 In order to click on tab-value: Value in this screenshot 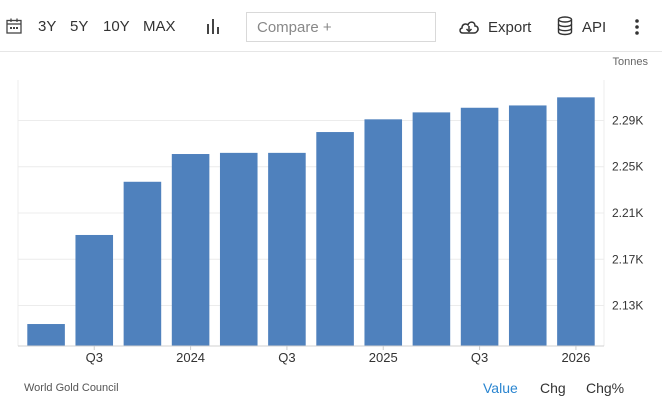, I will do `click(500, 388)`.